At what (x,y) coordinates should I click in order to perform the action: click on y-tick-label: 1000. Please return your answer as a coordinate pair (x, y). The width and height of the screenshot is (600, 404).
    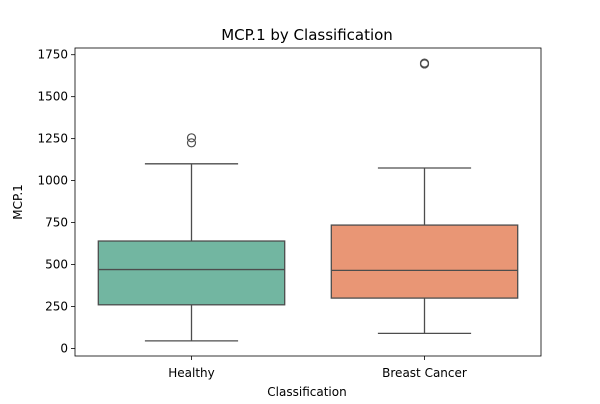
    Looking at the image, I should click on (52, 181).